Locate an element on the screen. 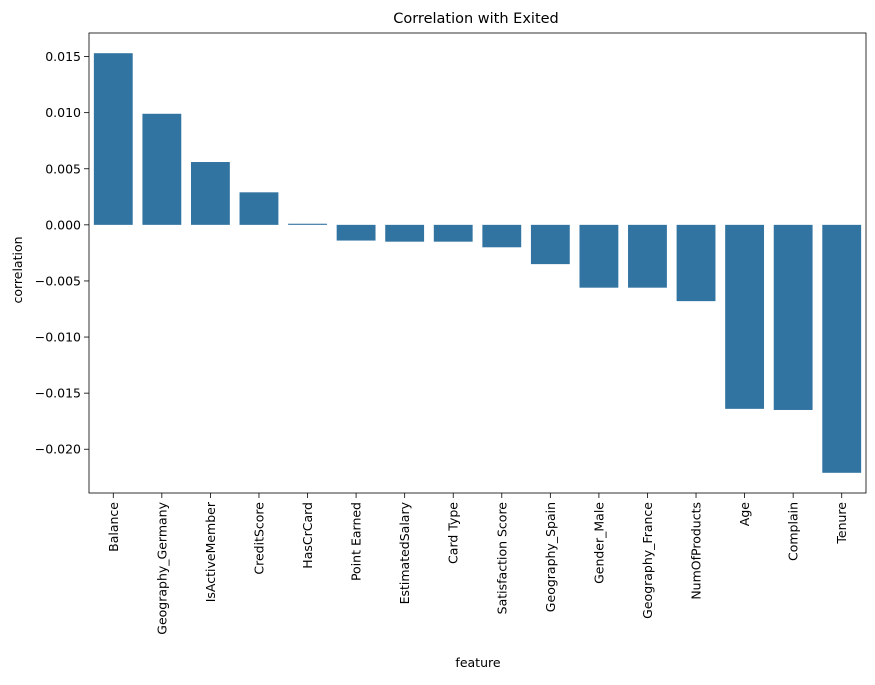  y-tick-label: 0.010 is located at coordinates (63, 112).